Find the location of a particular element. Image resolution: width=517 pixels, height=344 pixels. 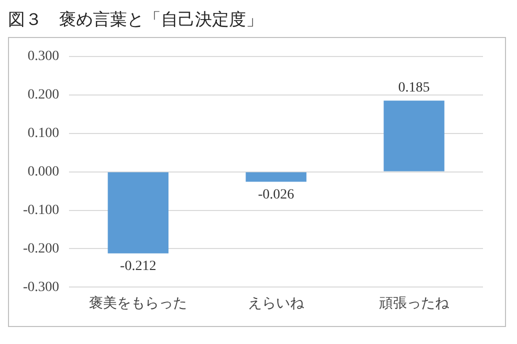

chart-title: 図３ 褒め言葉と「自己決定度」 is located at coordinates (136, 20).